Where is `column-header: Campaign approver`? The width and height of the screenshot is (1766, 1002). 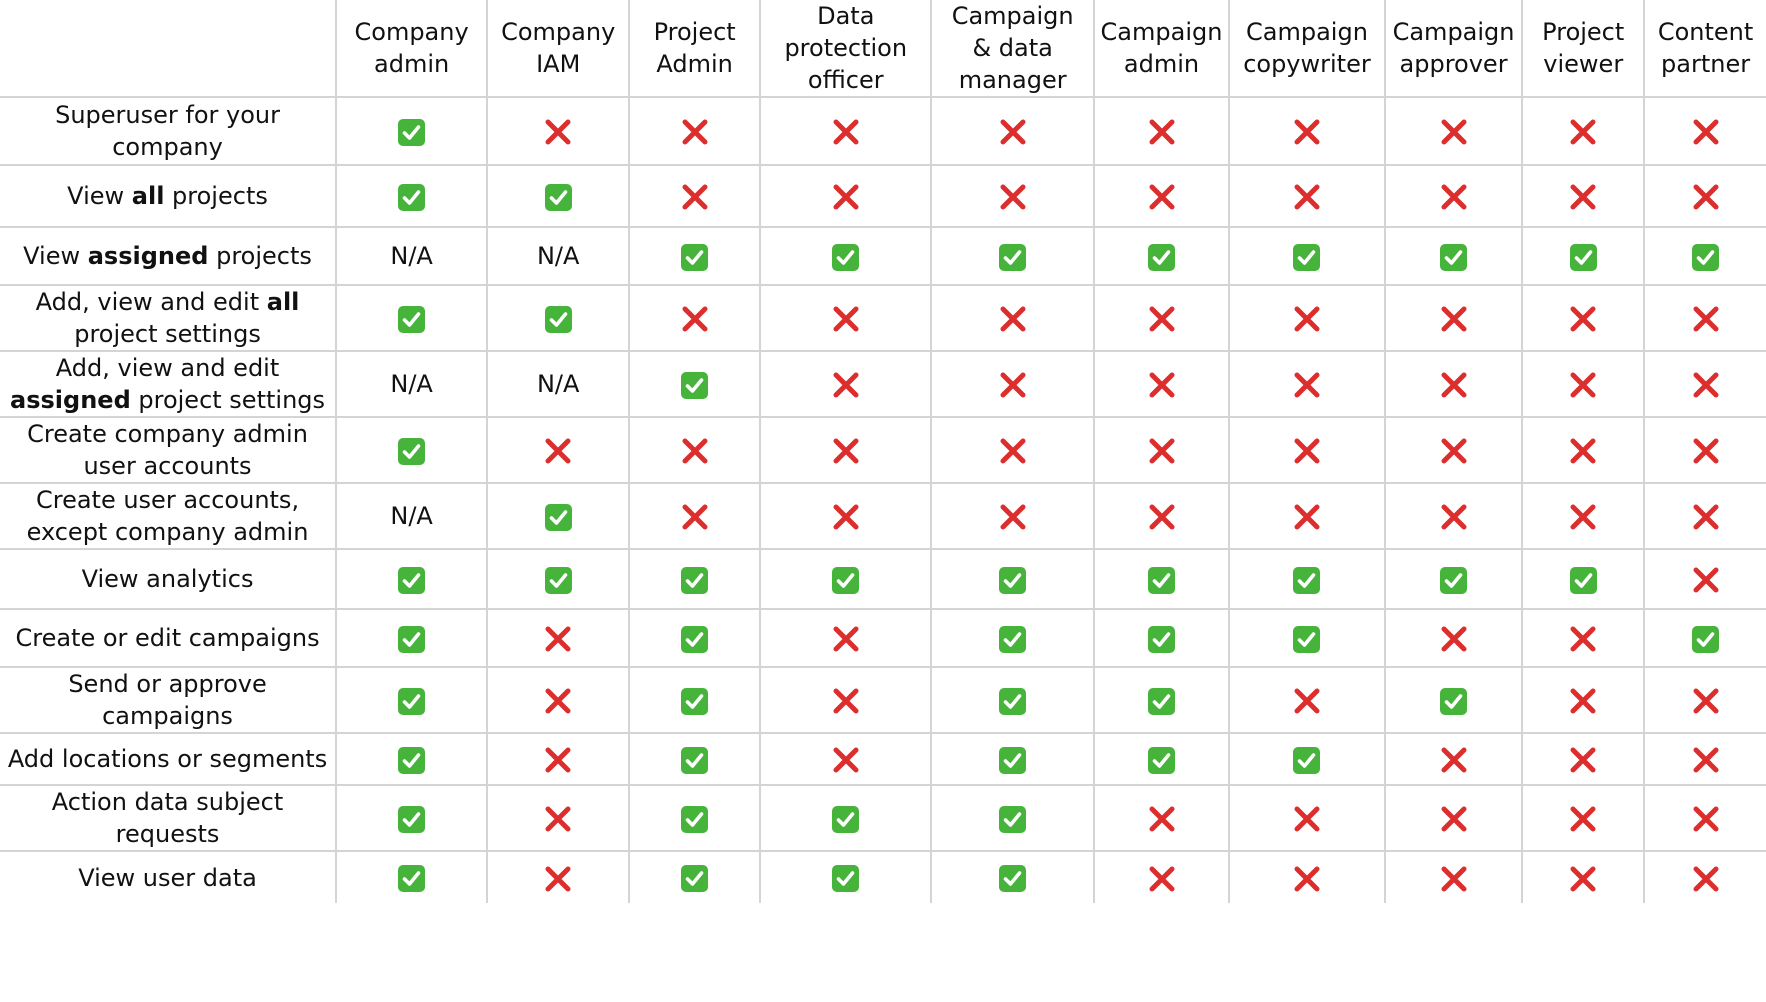 column-header: Campaign approver is located at coordinates (1453, 49).